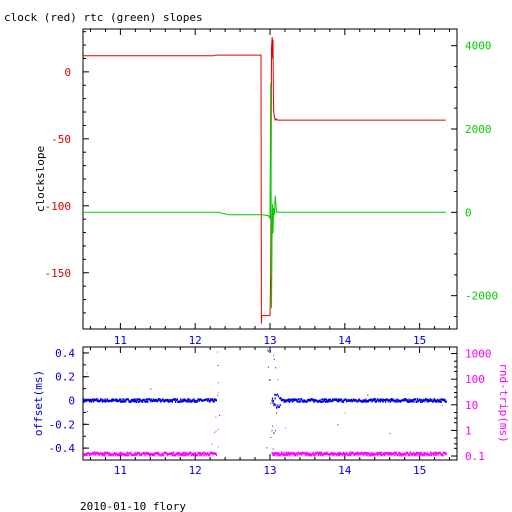  I want to click on y-tick-label: 0.4, so click(65, 353).